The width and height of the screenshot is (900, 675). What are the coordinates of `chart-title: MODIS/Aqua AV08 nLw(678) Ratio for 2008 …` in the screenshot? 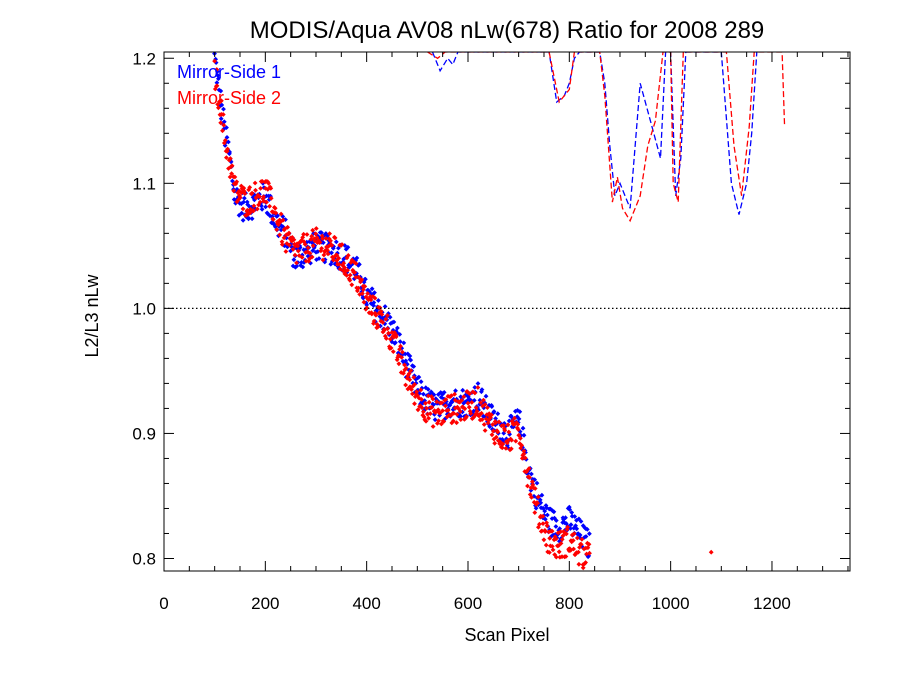 It's located at (507, 30).